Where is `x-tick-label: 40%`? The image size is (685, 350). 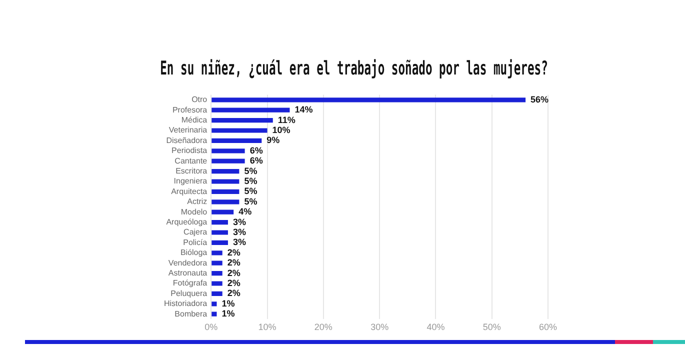 x-tick-label: 40% is located at coordinates (435, 327).